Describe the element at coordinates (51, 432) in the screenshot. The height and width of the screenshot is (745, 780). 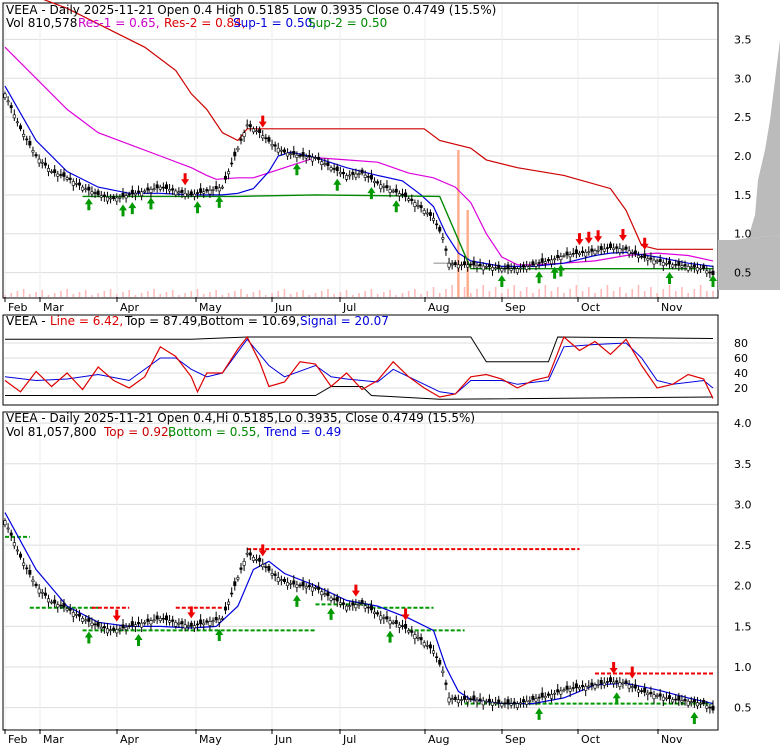
I see `trend-vol-label: Vol 81,057,800` at that location.